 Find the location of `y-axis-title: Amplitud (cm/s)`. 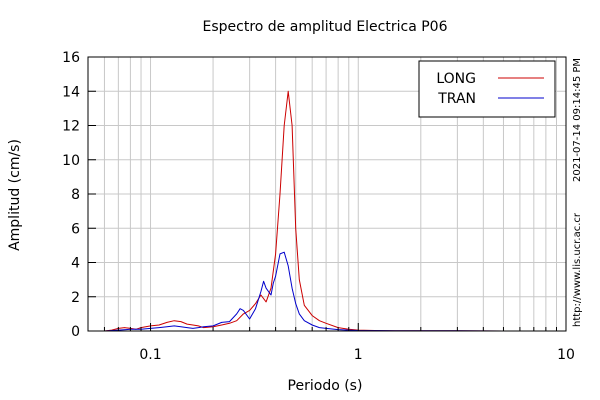

y-axis-title: Amplitud (cm/s) is located at coordinates (15, 195).